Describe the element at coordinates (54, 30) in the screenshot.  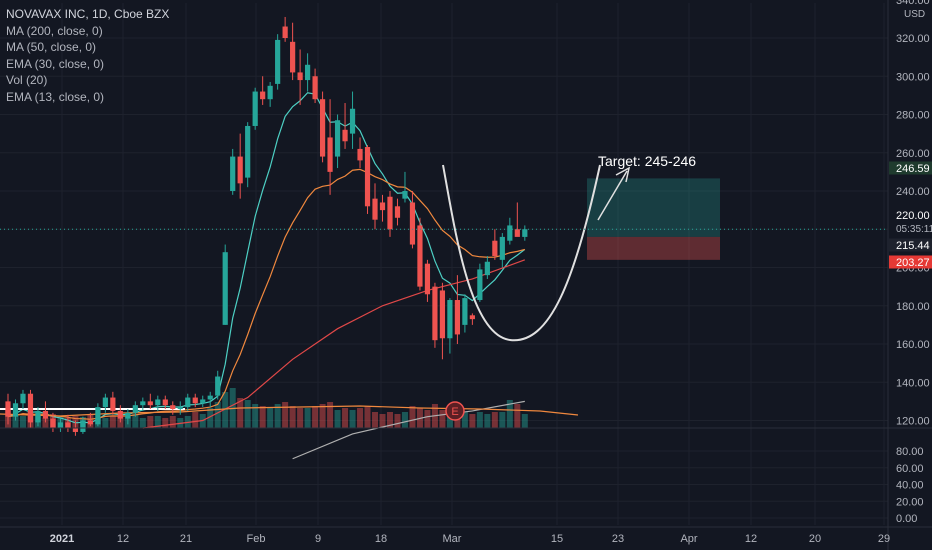
I see `indicator-ma200: MA (200, close, 0)` at that location.